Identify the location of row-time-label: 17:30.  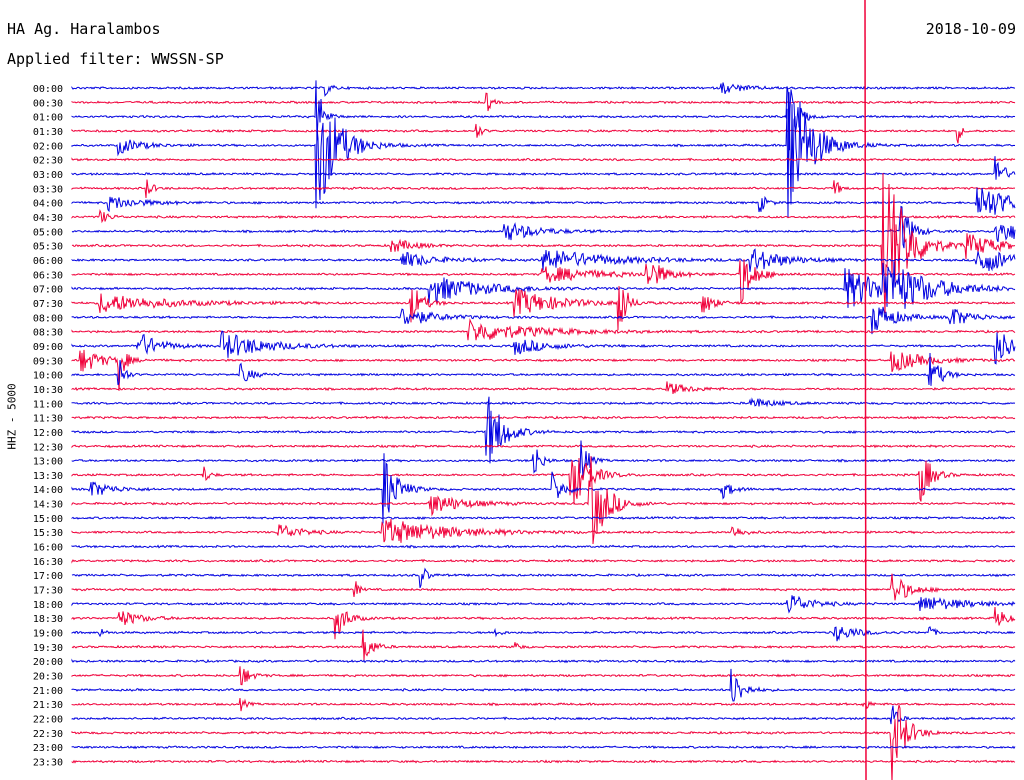
(48, 591).